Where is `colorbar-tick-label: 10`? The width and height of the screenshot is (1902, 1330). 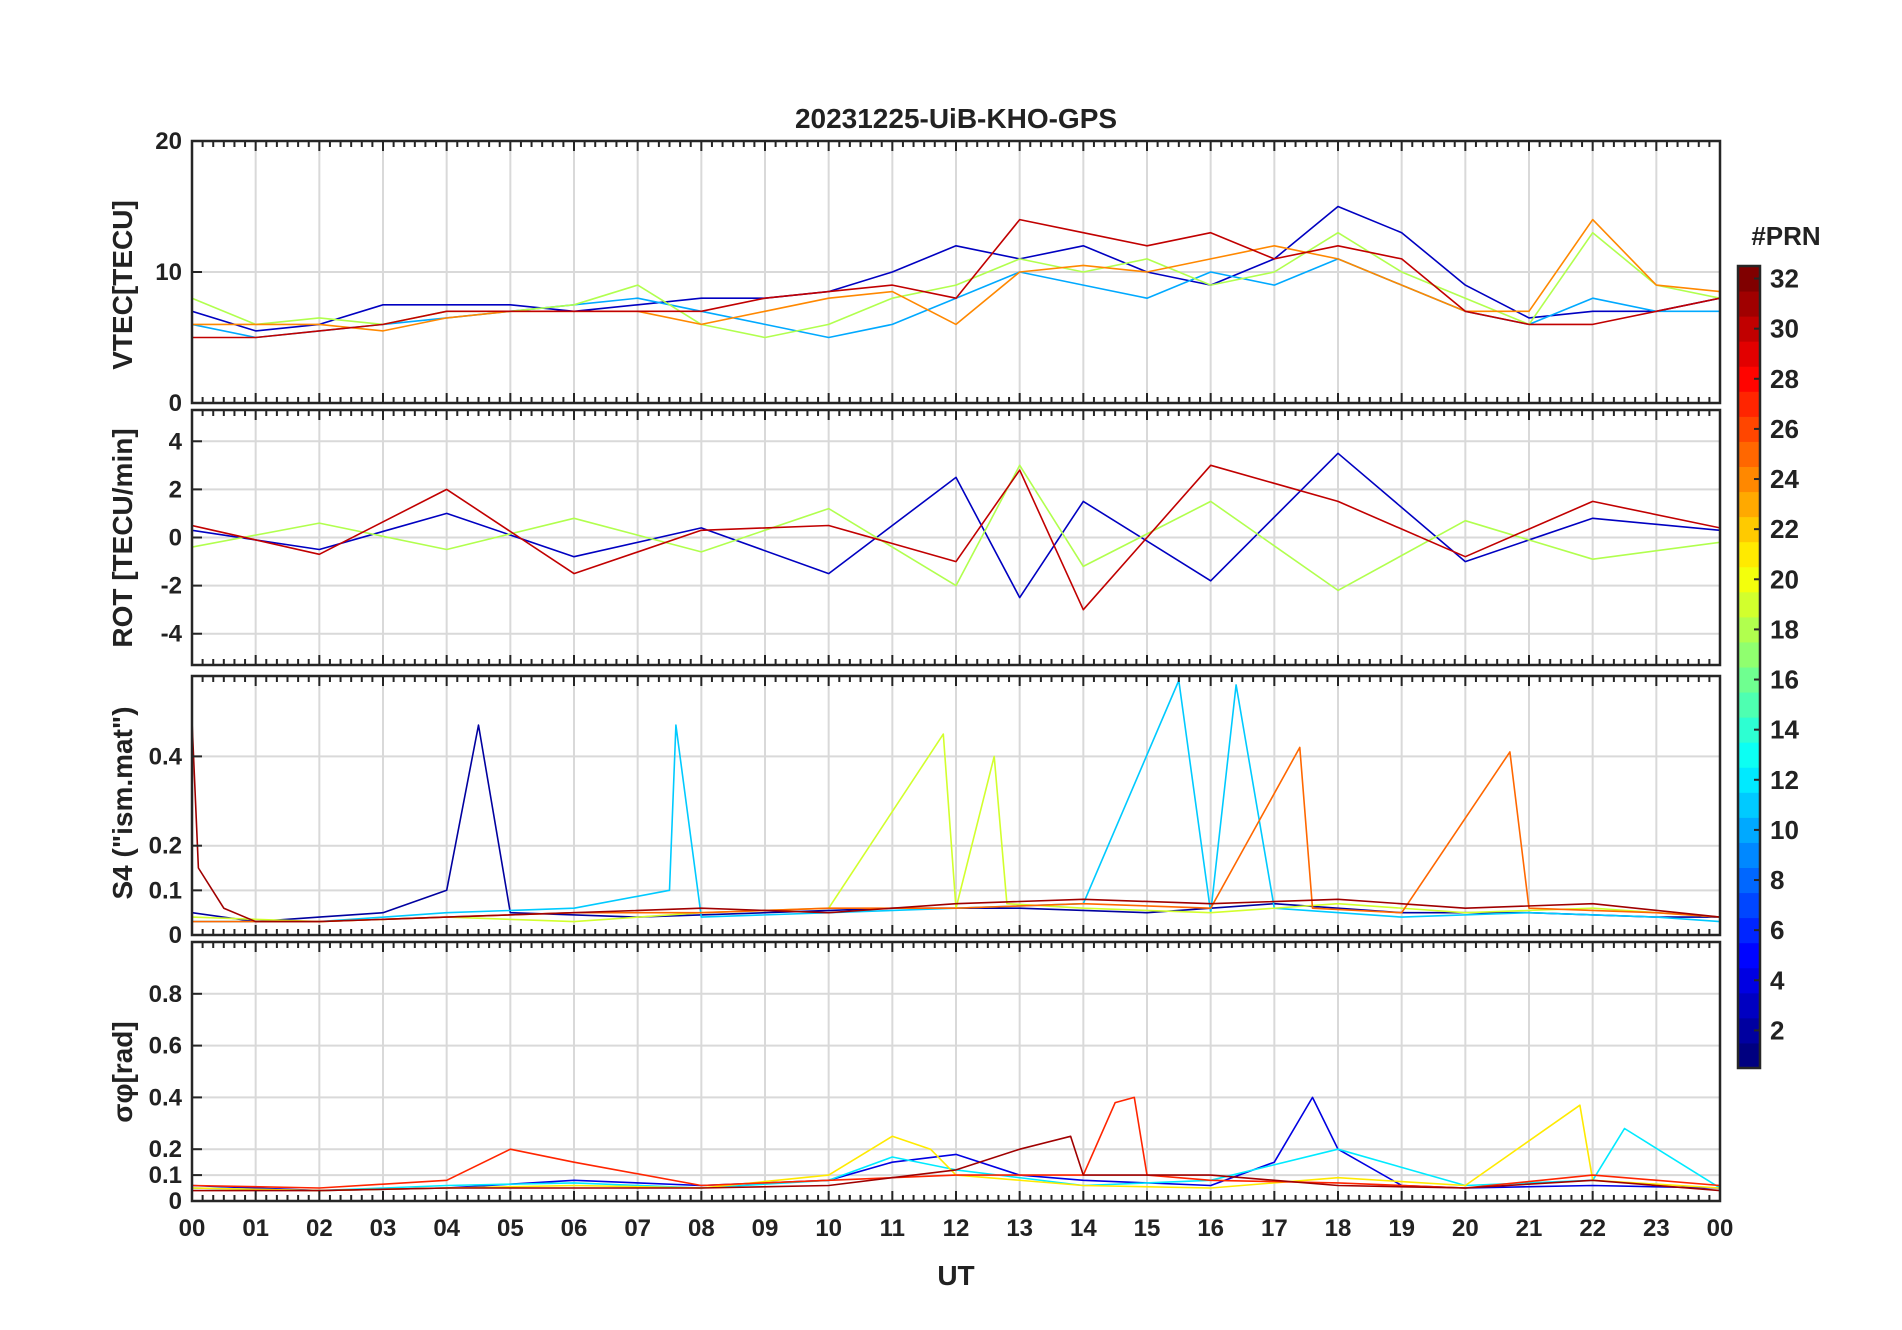
colorbar-tick-label: 10 is located at coordinates (1784, 830).